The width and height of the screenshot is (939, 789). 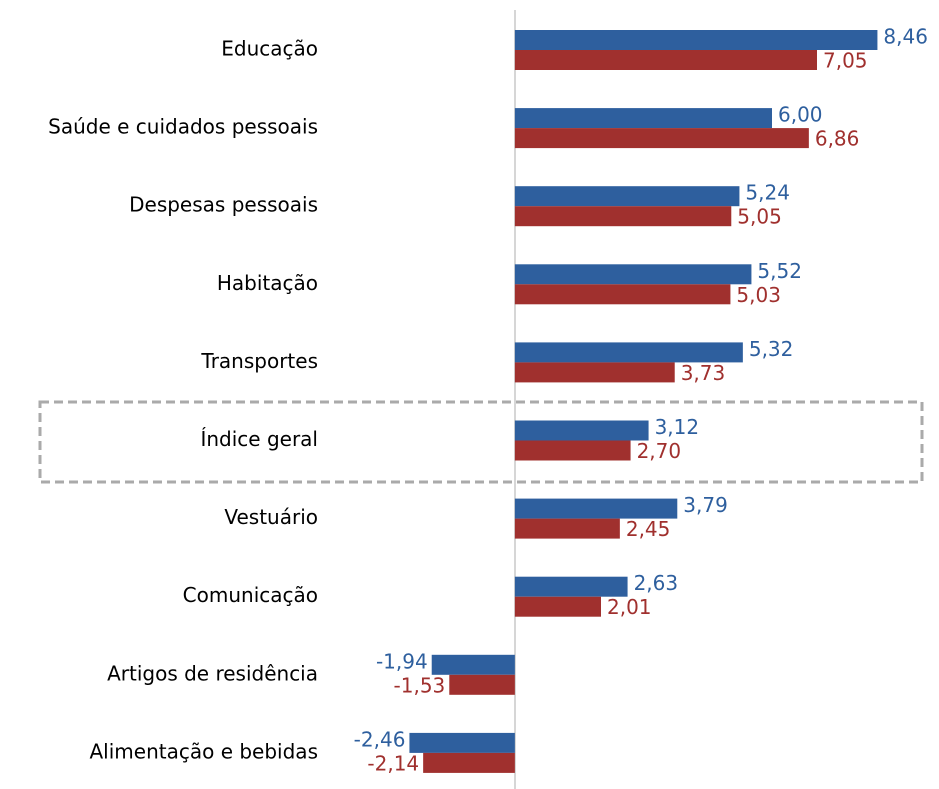 I want to click on category-label: Vestuário, so click(x=271, y=517).